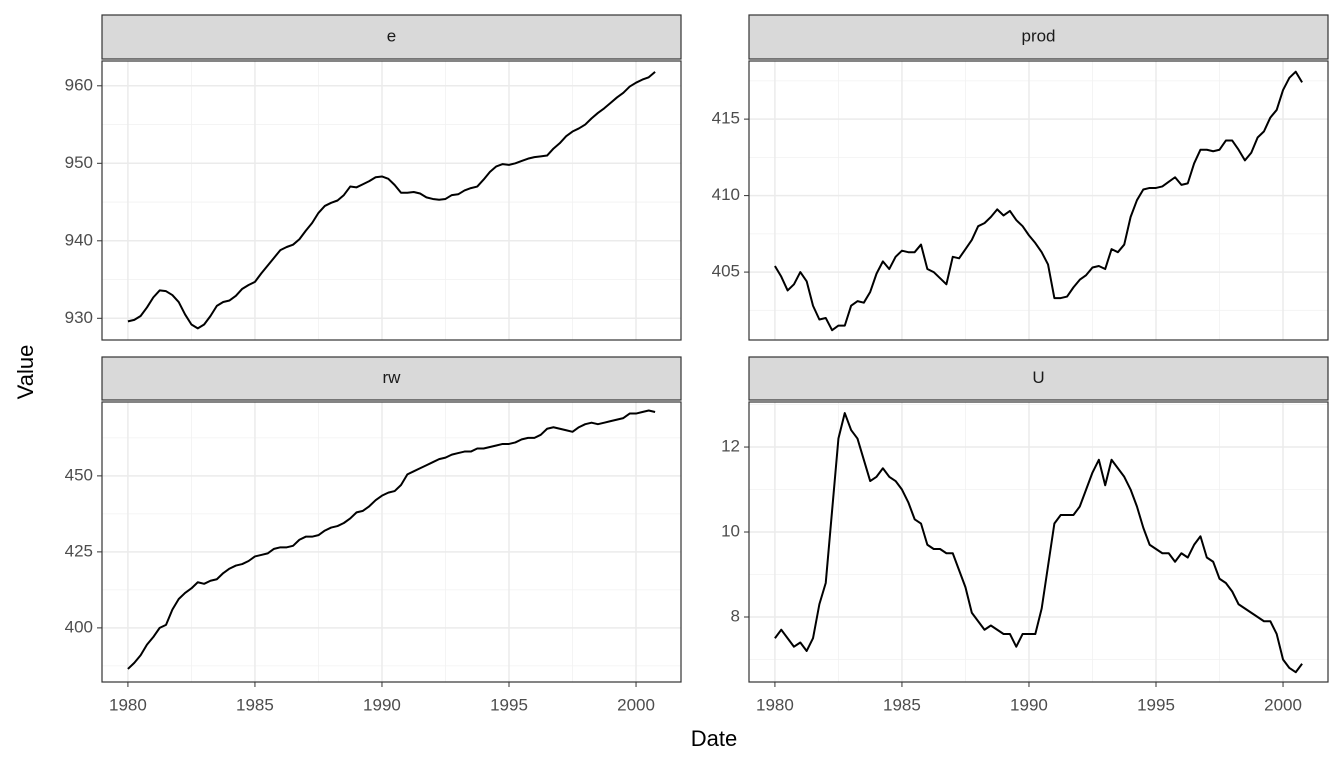  Describe the element at coordinates (25, 372) in the screenshot. I see `y-axis-title: Value` at that location.